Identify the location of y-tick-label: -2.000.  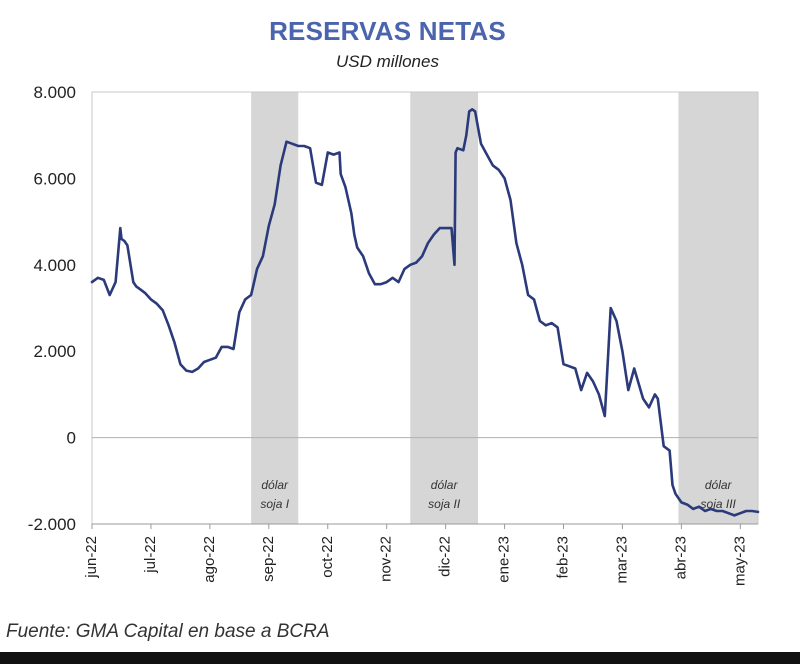
(52, 524).